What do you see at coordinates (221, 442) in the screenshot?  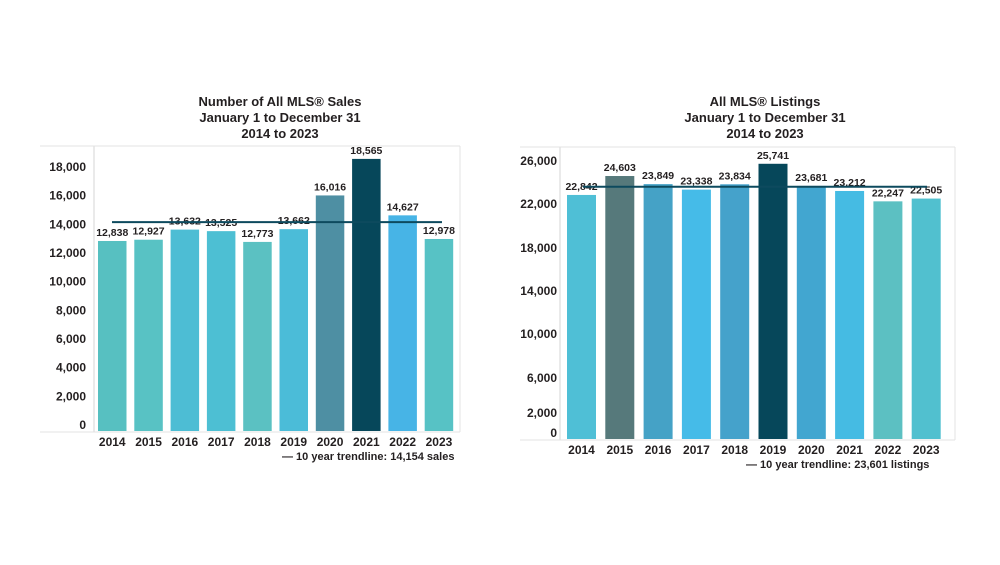 I see `sales-x-tick-label: 2017` at bounding box center [221, 442].